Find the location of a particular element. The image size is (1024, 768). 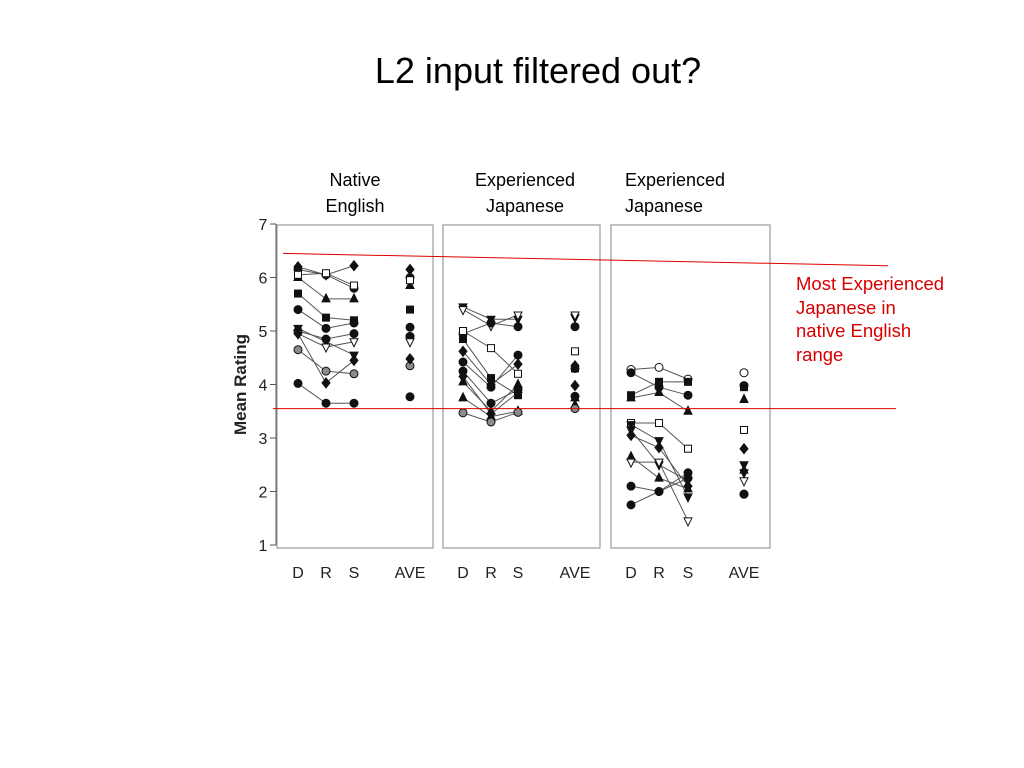

y-tick-label: 6 is located at coordinates (263, 279).